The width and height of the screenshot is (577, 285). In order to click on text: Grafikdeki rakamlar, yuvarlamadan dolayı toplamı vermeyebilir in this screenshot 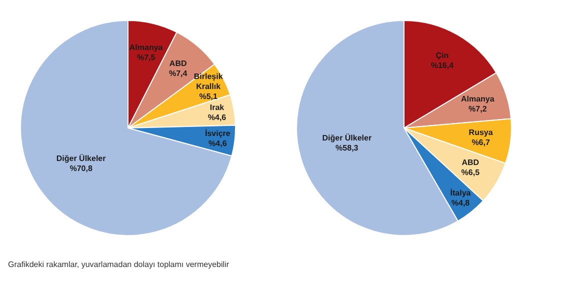, I will do `click(118, 264)`.